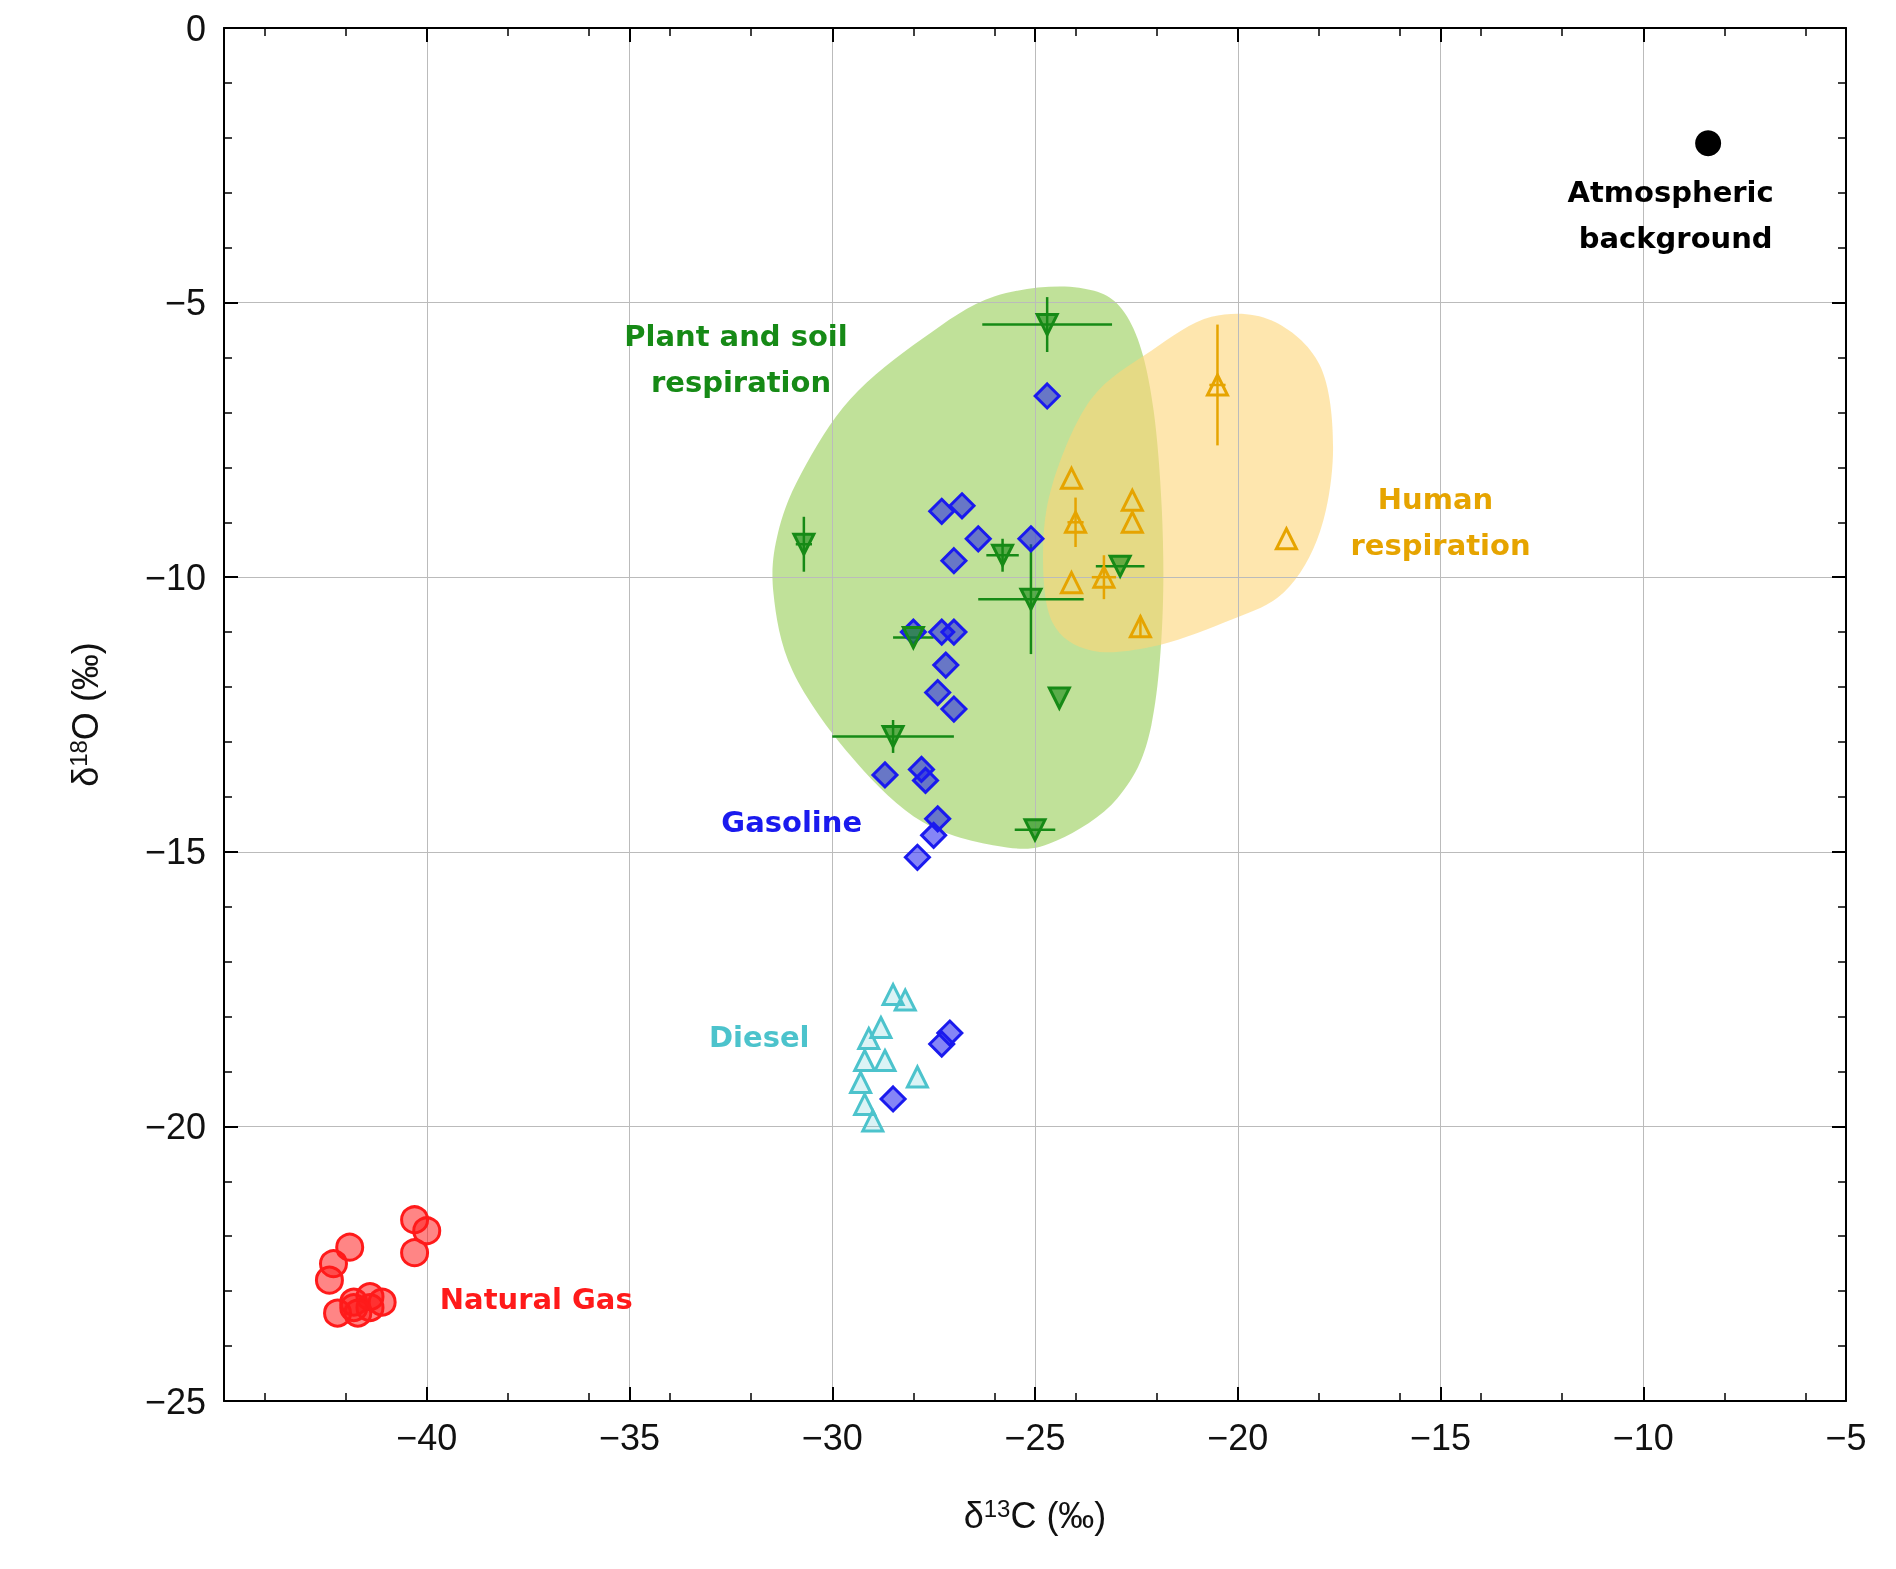 The image size is (1896, 1569). Describe the element at coordinates (195, 28) in the screenshot. I see `y-tick-label: 0` at that location.